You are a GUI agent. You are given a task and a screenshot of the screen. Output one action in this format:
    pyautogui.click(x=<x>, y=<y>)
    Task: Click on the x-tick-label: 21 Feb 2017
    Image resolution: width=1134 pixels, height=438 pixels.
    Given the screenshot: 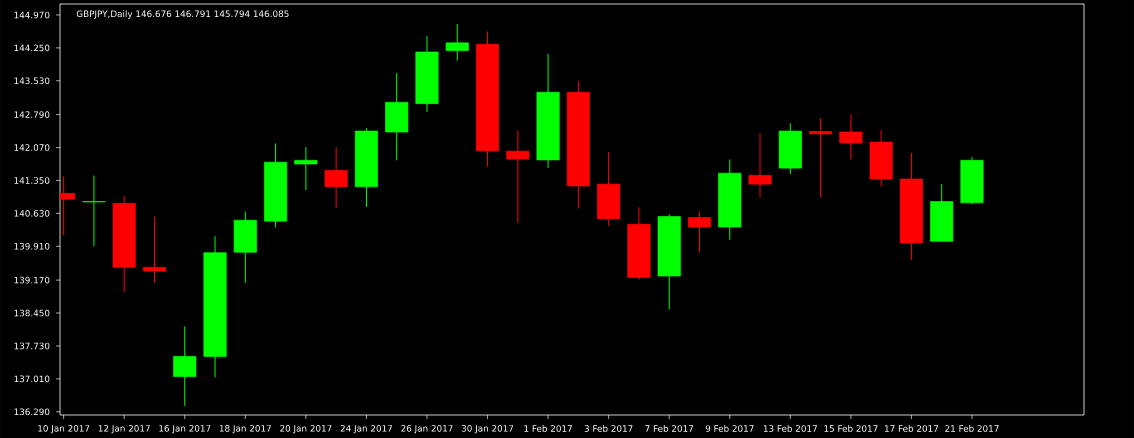 What is the action you would take?
    pyautogui.click(x=972, y=428)
    